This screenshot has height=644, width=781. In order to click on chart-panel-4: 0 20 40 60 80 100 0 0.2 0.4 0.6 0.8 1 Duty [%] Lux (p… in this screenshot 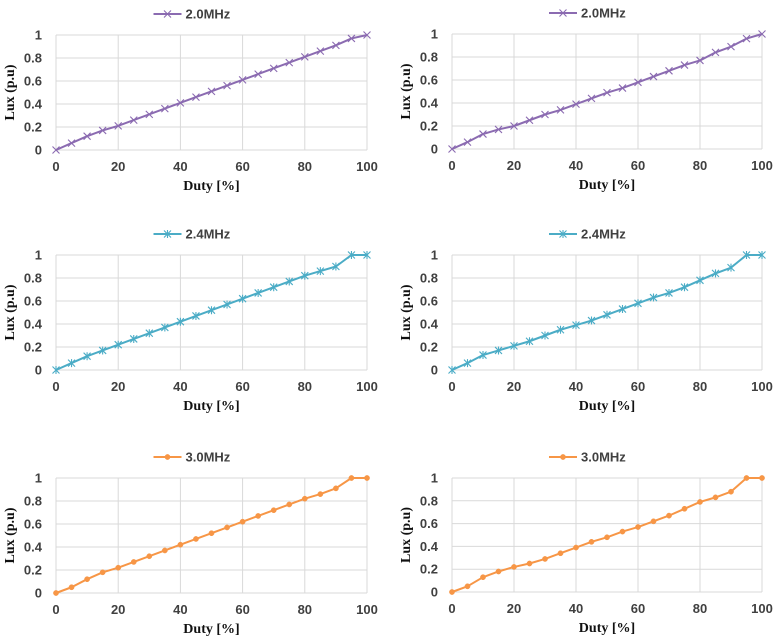, I will do `click(586, 321)`.